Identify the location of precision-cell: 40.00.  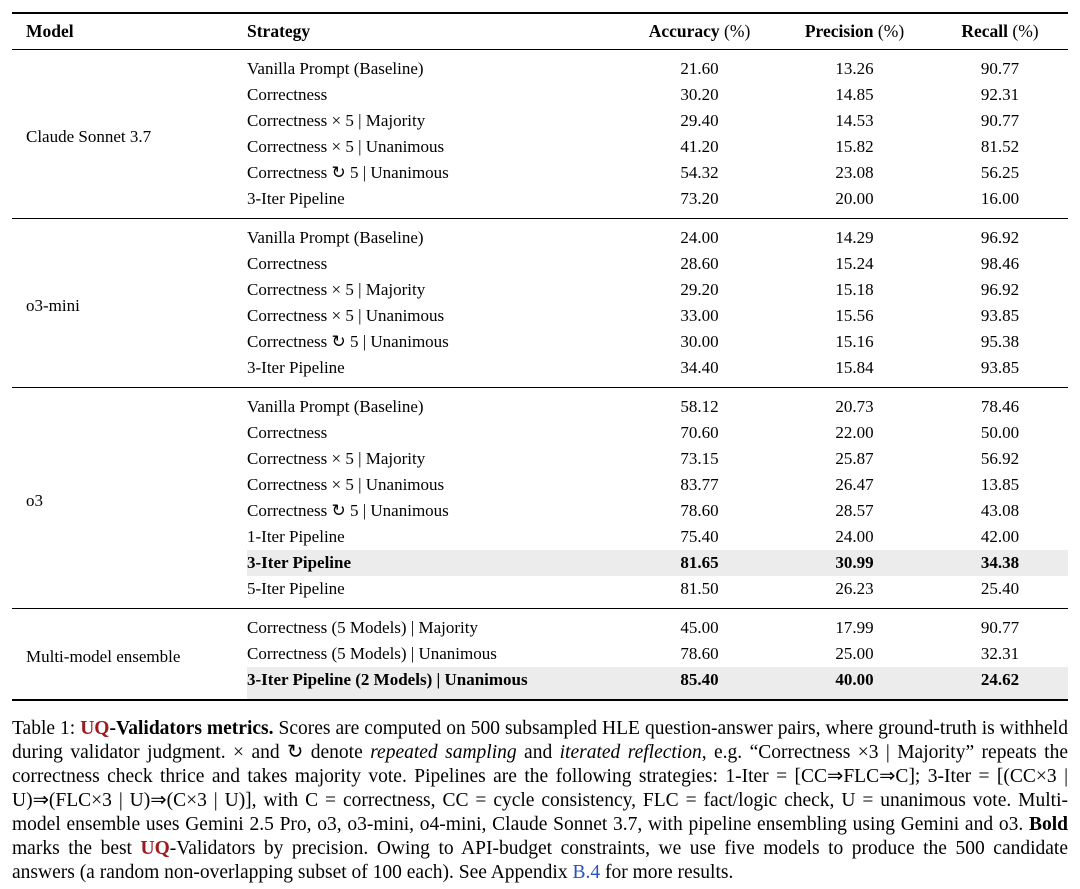
(854, 683).